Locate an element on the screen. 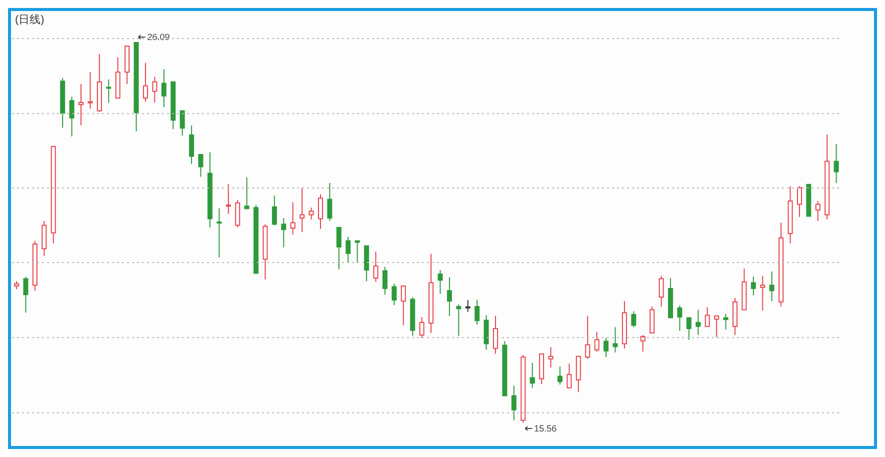  text: 15.56 is located at coordinates (545, 428).